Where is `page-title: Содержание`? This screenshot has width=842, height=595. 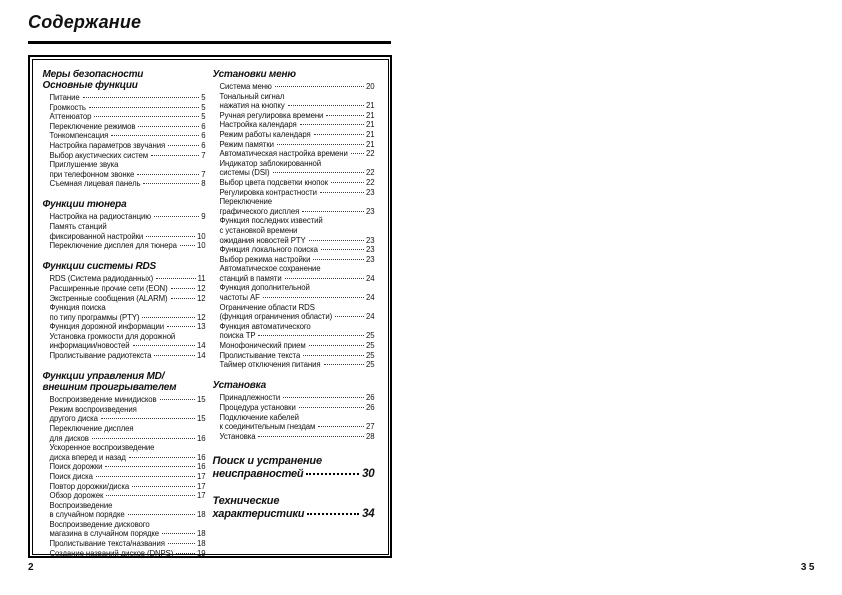 page-title: Содержание is located at coordinates (85, 22).